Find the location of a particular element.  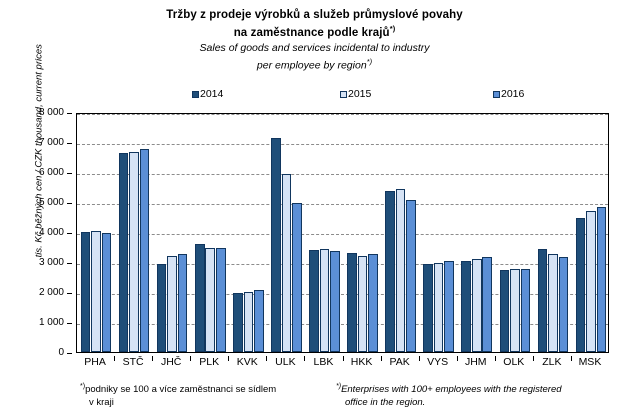

y-axis-tick-label: 5 000 is located at coordinates (51, 202).